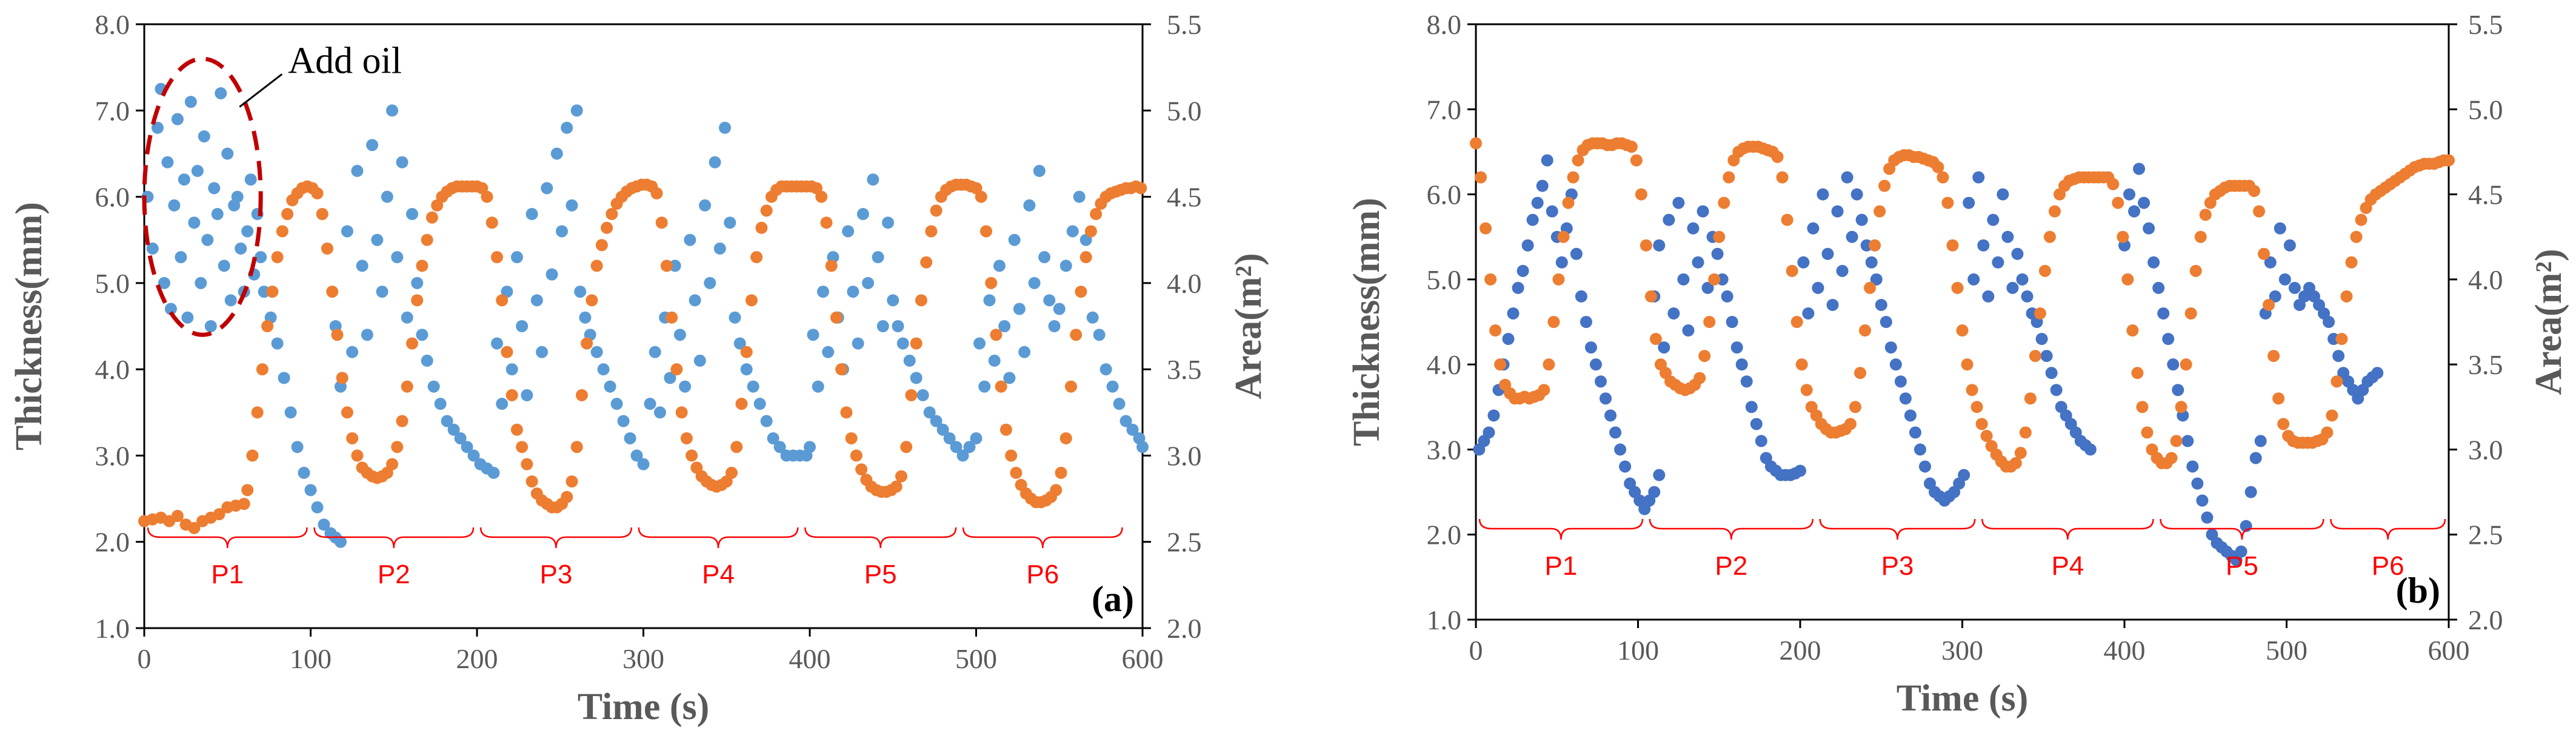 This screenshot has height=733, width=2576. Describe the element at coordinates (1184, 197) in the screenshot. I see `y2-tick-label: 4.5` at that location.